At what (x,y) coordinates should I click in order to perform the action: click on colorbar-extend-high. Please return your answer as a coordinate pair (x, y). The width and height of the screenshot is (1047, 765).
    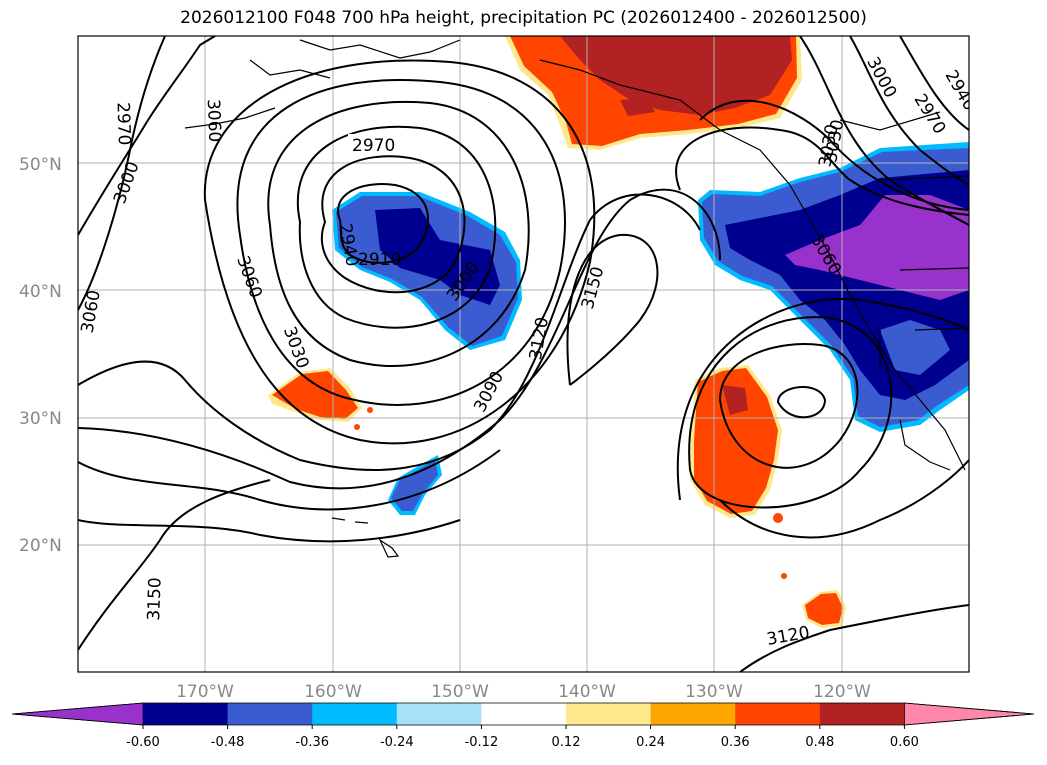
    Looking at the image, I should click on (969, 714).